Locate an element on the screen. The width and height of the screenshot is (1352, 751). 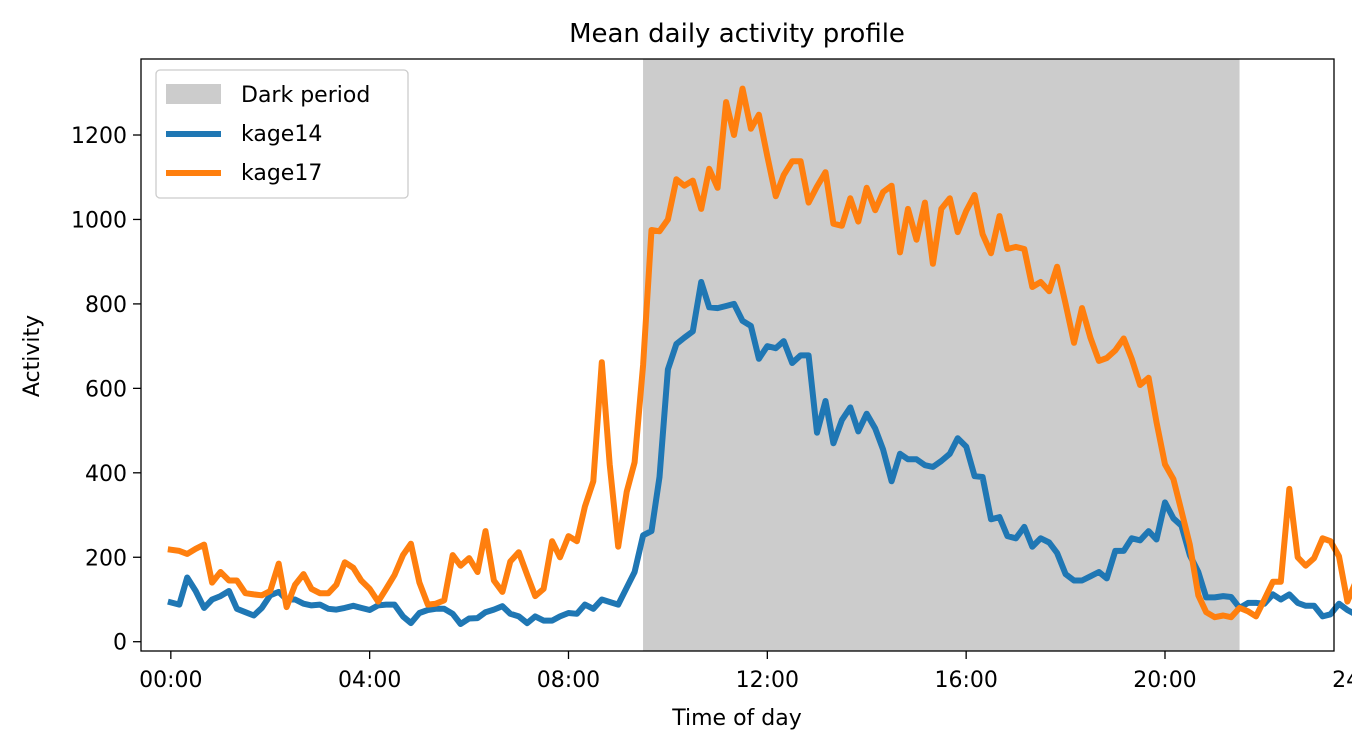
x-axis: 00:00 04:00 08:00 12:00 16:00 20:00 24:00 is located at coordinates (745, 672).